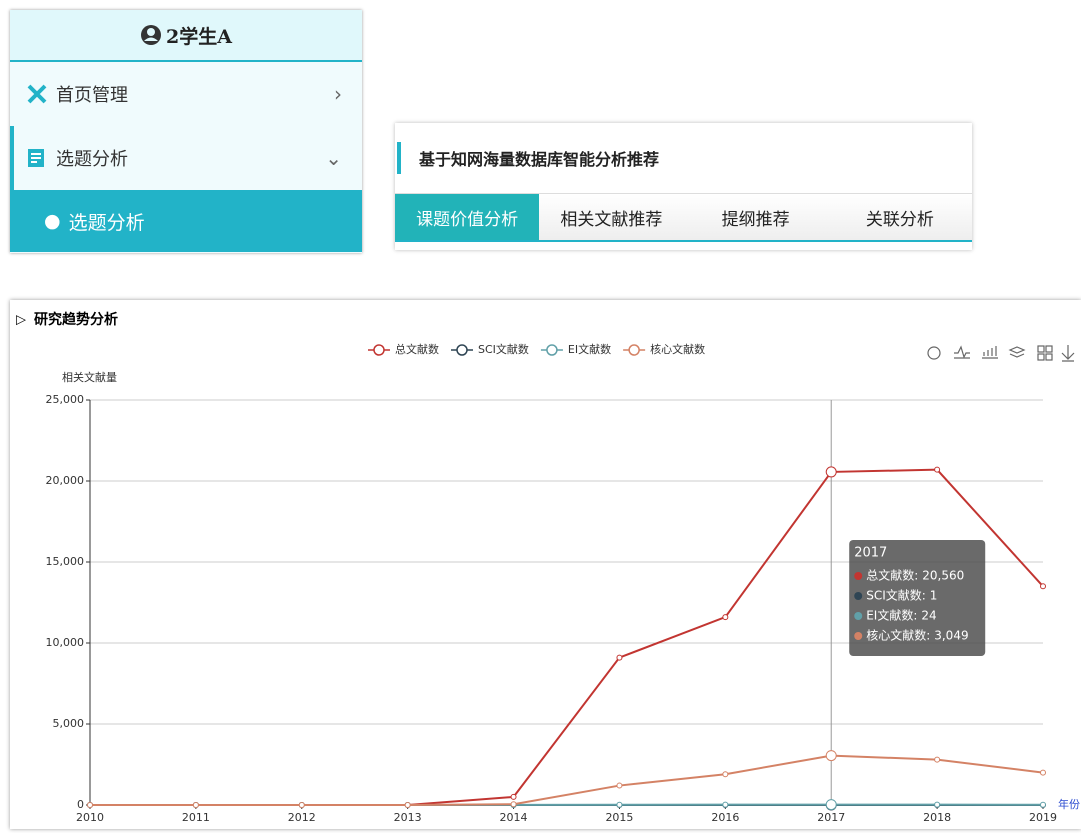 Image resolution: width=1081 pixels, height=833 pixels. I want to click on legend-label: 总文献数, so click(417, 349).